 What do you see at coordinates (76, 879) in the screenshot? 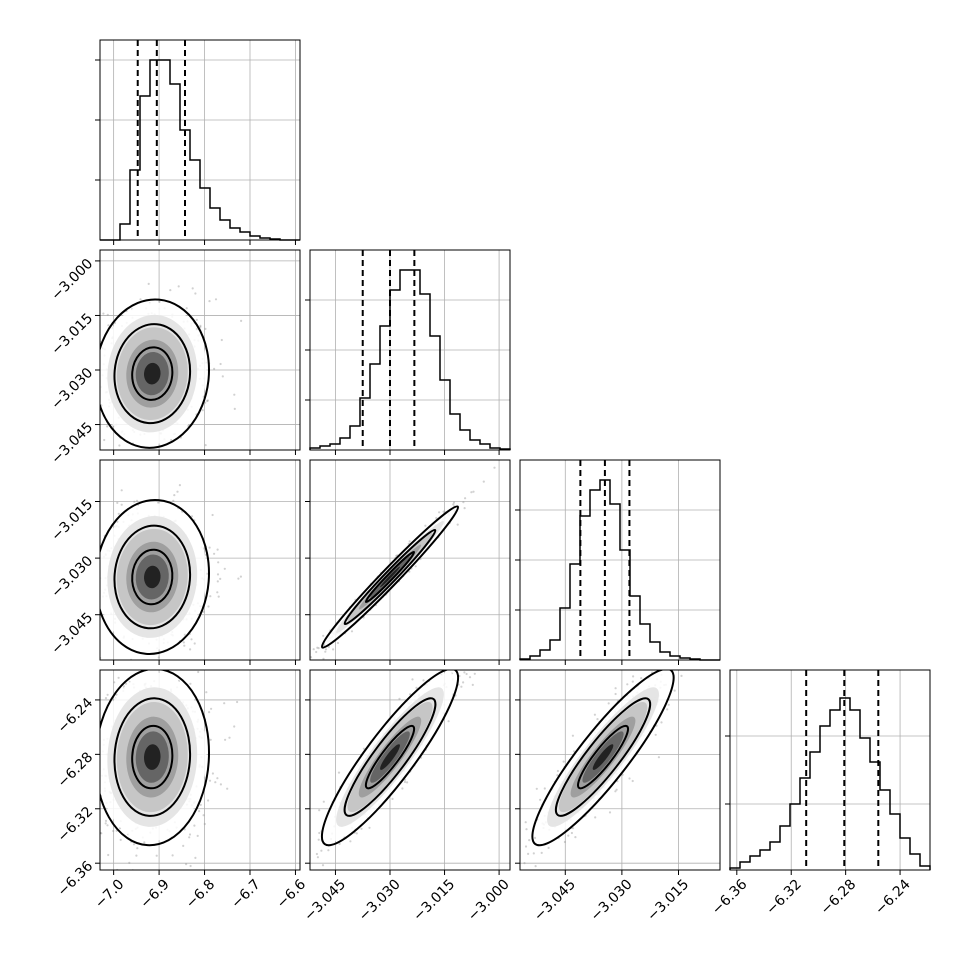
I see `y-tick-label-3-0: −6.36` at bounding box center [76, 879].